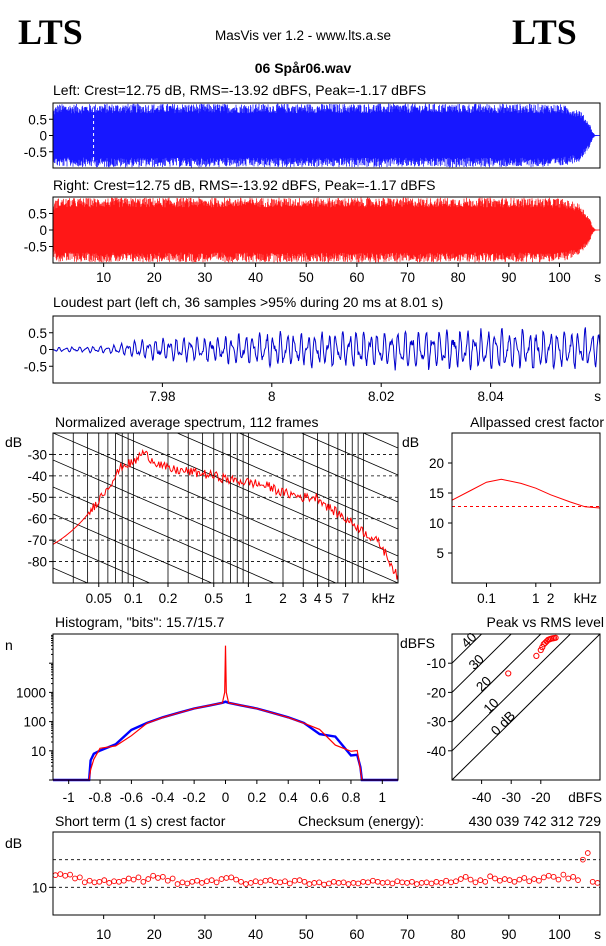 The image size is (606, 946). I want to click on checksum-value: 430 039 742 312 729, so click(535, 821).